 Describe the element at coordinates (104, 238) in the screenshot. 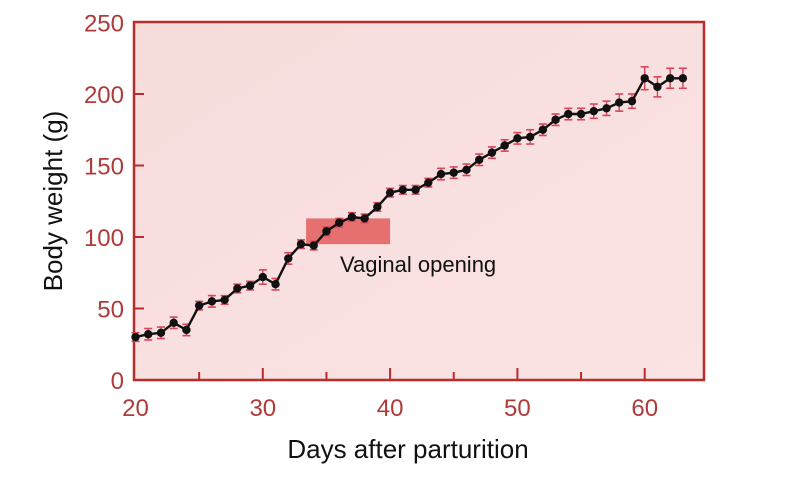

I see `y-tick-label: 100` at that location.